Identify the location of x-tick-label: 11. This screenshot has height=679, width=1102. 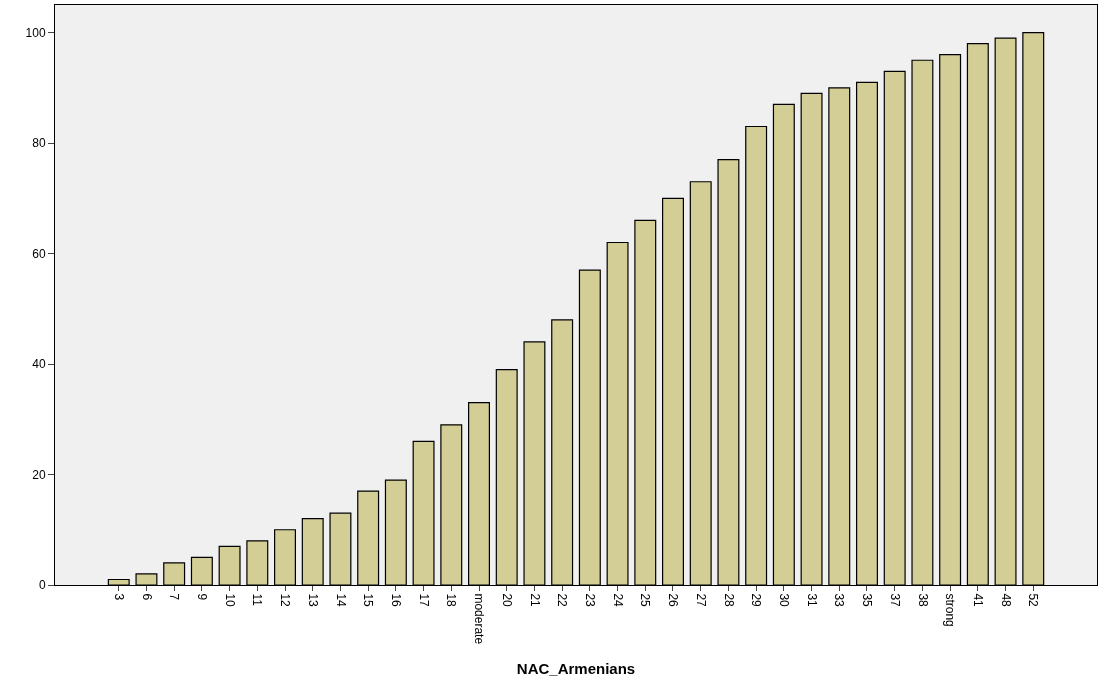
(257, 600).